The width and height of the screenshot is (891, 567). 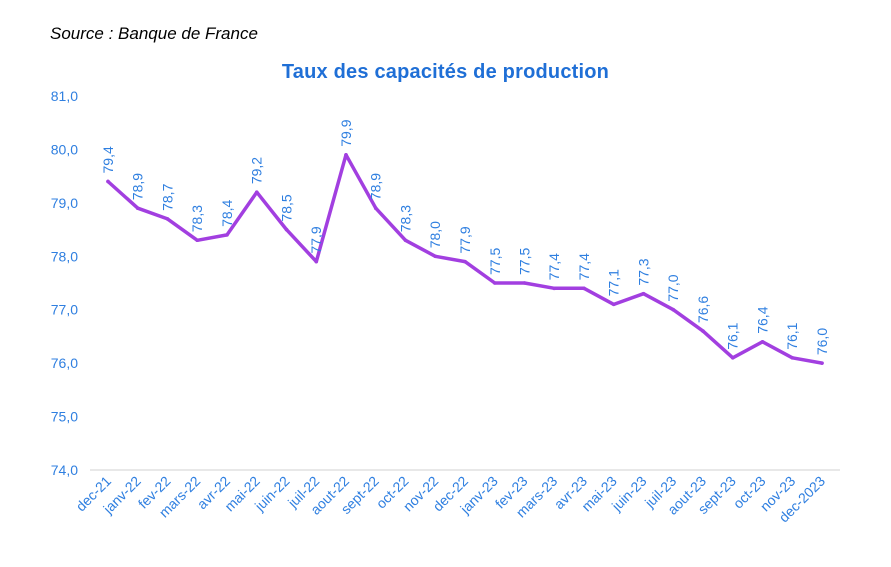 I want to click on y-tick-label: 75,0, so click(x=64, y=417).